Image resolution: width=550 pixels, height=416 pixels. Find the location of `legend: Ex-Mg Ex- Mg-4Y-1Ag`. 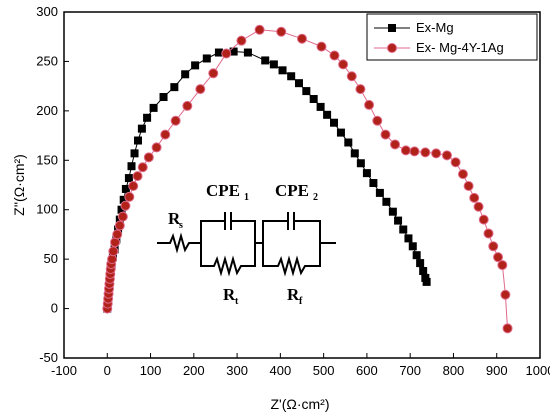

legend: Ex-Mg Ex- Mg-4Y-1Ag is located at coordinates (452, 37).